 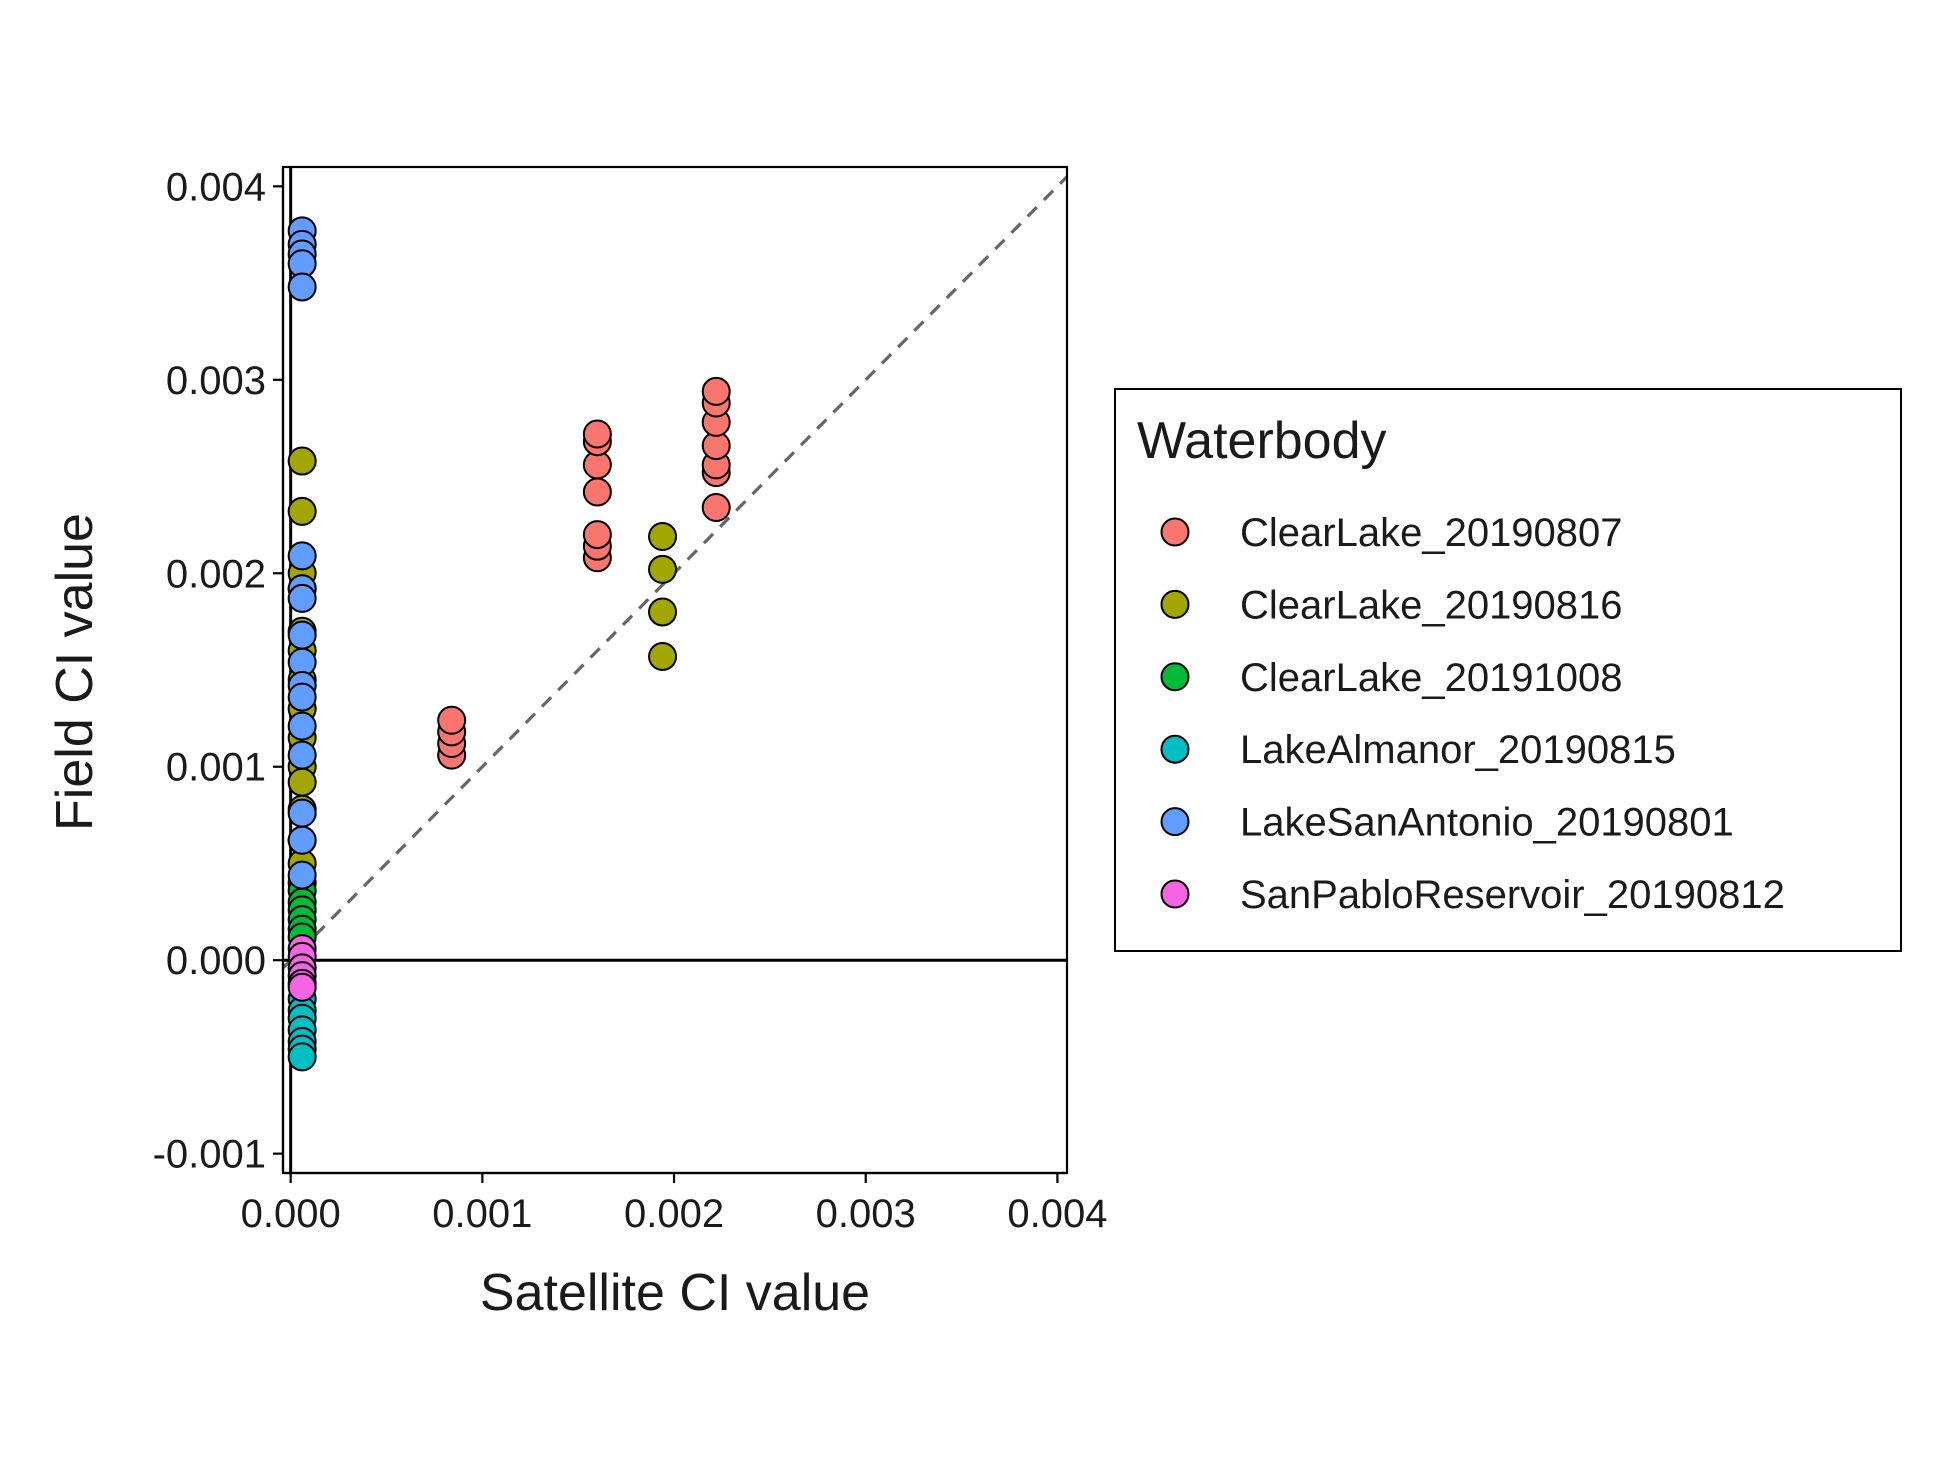 I want to click on x-axis: 0.000 0.001 0.002 0.003 0.004, so click(x=674, y=1203).